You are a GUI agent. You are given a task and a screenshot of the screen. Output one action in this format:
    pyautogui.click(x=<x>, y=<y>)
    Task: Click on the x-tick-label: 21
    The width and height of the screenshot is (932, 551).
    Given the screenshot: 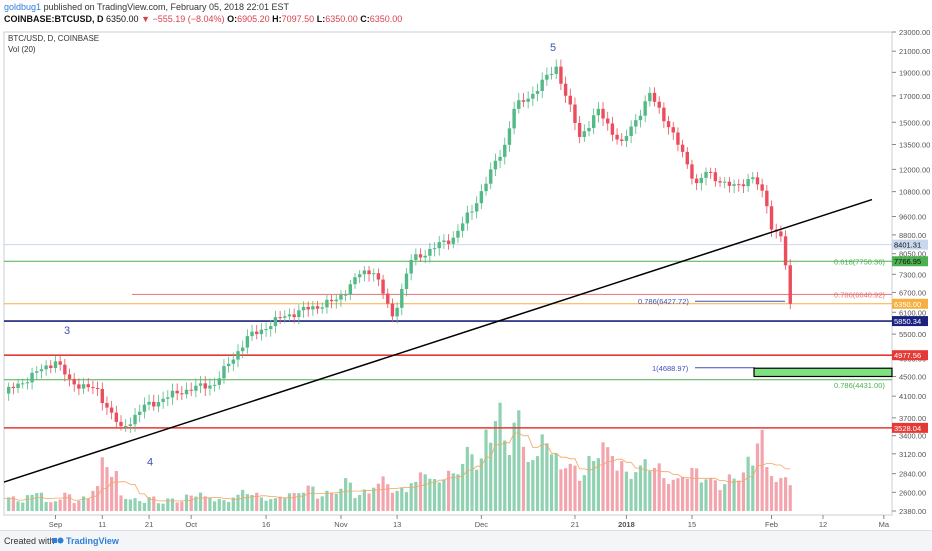 What is the action you would take?
    pyautogui.click(x=575, y=524)
    